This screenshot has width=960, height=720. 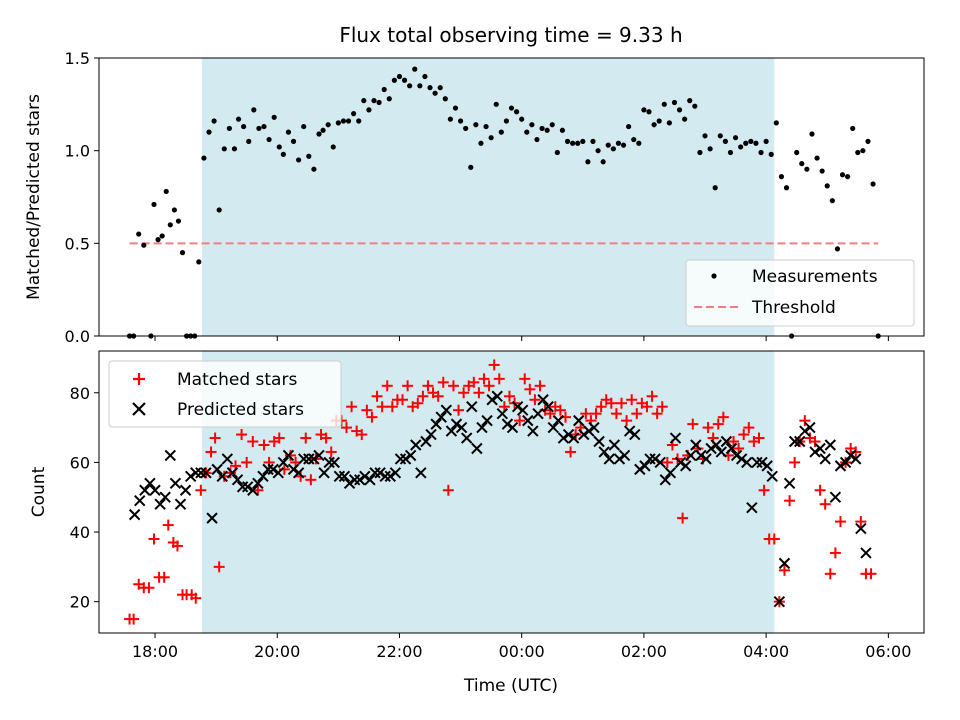 I want to click on bottom-y-ticks: 20 40 60 80, so click(x=84, y=498).